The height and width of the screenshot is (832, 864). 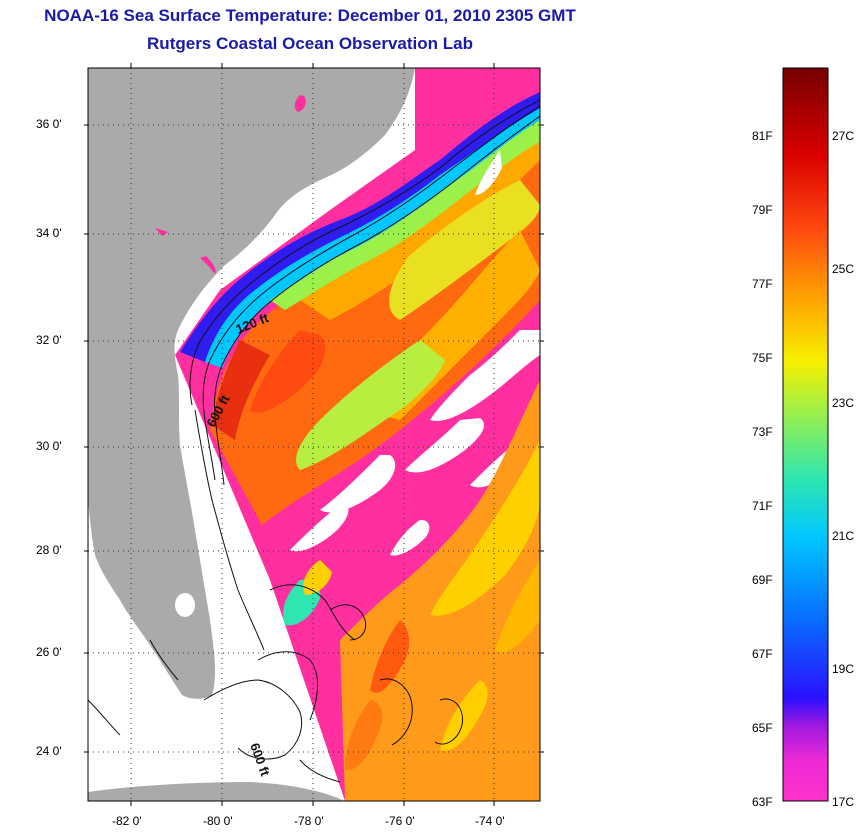 I want to click on lat-label-30: 30 0', so click(x=49, y=446).